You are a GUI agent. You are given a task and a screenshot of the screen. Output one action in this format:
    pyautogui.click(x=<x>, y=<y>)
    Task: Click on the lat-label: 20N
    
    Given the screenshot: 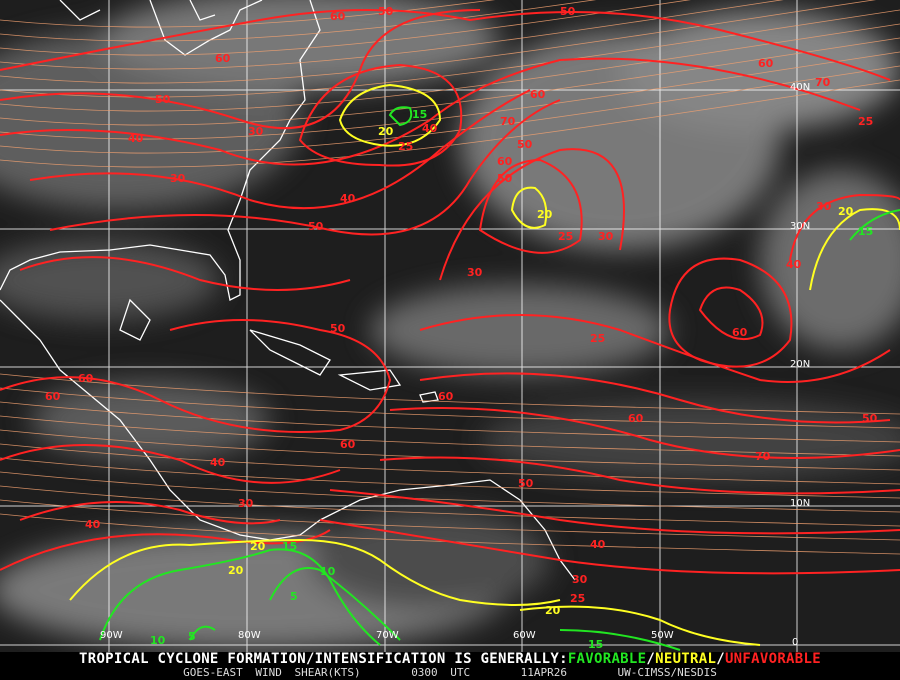 What is the action you would take?
    pyautogui.click(x=800, y=364)
    